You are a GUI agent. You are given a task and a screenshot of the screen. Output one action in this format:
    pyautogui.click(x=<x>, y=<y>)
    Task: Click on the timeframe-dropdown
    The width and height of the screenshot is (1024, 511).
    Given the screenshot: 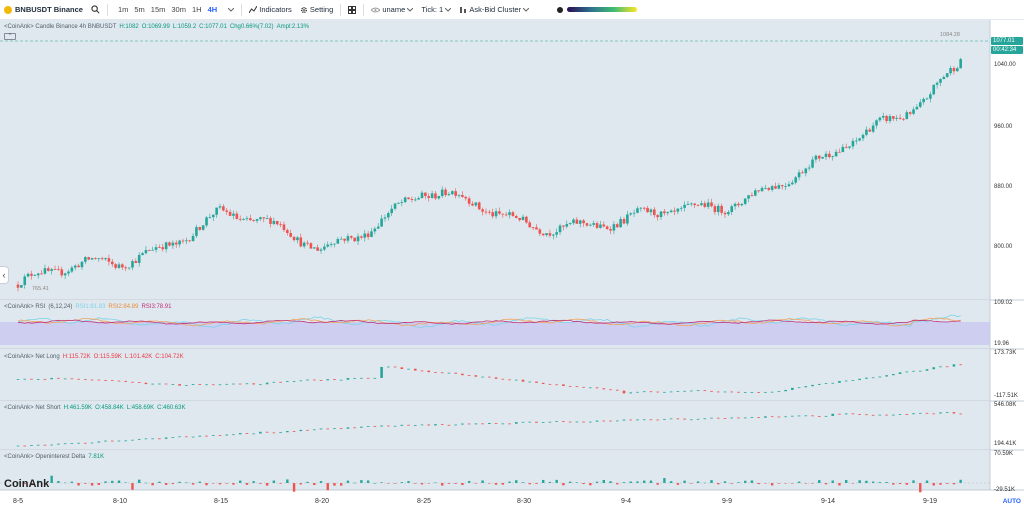 What is the action you would take?
    pyautogui.click(x=231, y=10)
    